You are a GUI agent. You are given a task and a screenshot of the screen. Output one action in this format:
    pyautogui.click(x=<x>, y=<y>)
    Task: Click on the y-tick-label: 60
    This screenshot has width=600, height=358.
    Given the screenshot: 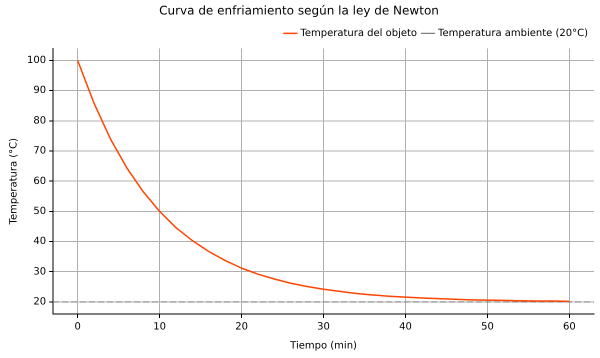 What is the action you would take?
    pyautogui.click(x=39, y=181)
    